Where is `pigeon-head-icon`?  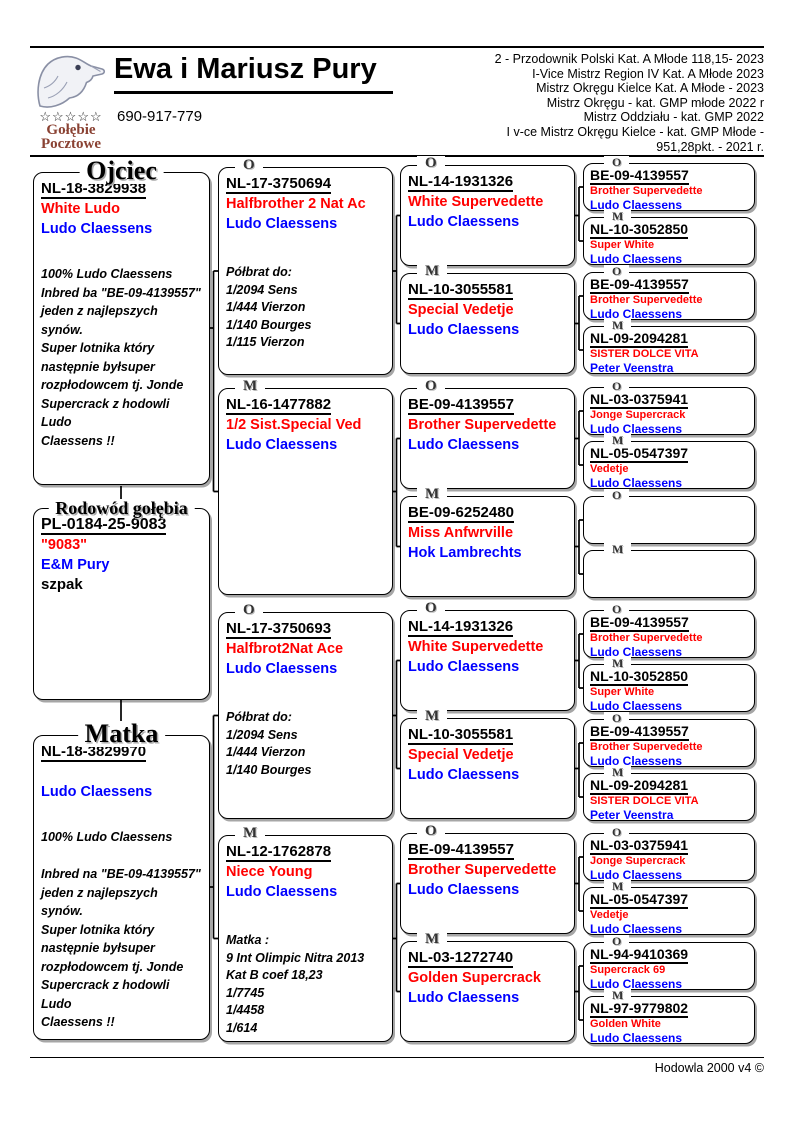 pigeon-head-icon is located at coordinates (71, 81).